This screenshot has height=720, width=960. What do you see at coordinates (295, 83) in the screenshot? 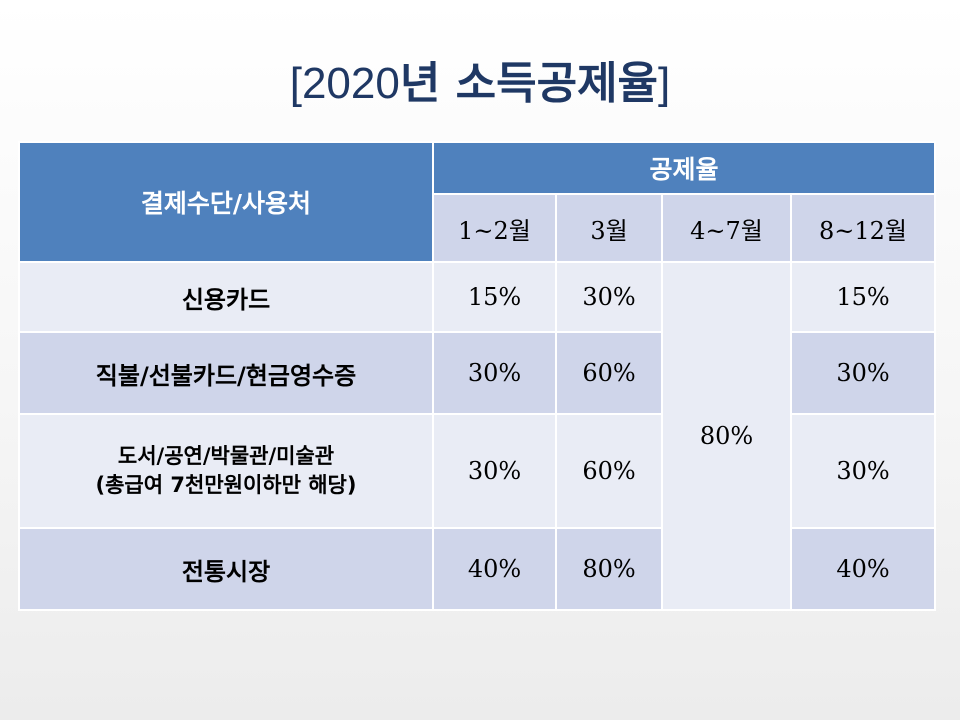
I see `title-open-bracket: [` at bounding box center [295, 83].